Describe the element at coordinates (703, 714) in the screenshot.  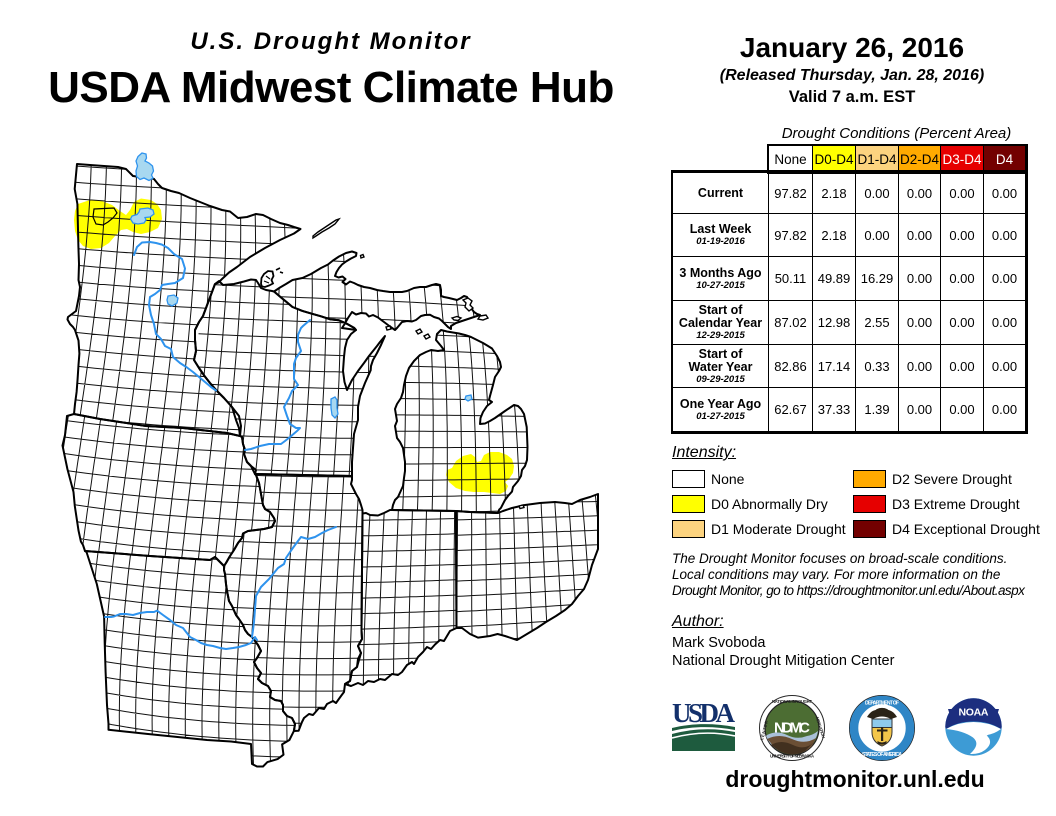
I see `svg-text: USDA` at that location.